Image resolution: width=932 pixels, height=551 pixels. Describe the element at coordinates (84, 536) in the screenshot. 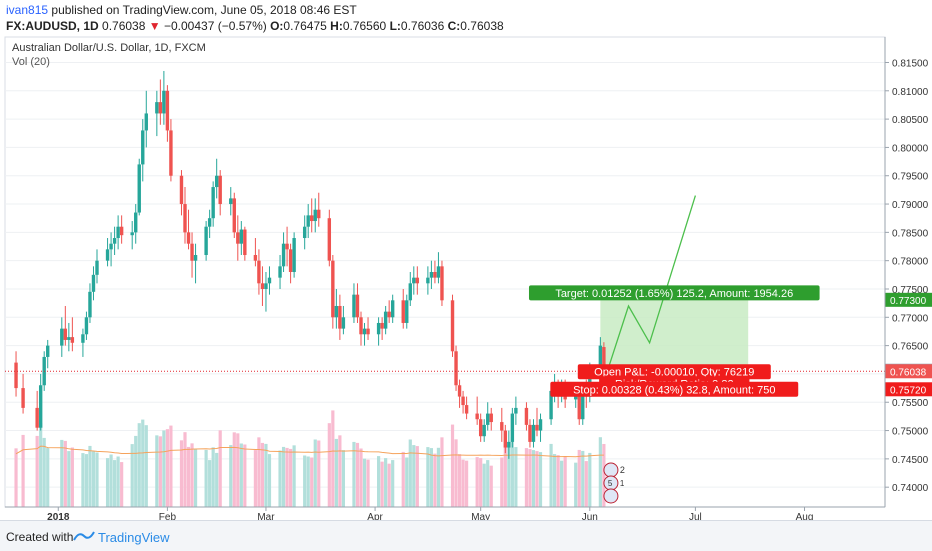

I see `tradingview-logo-icon` at that location.